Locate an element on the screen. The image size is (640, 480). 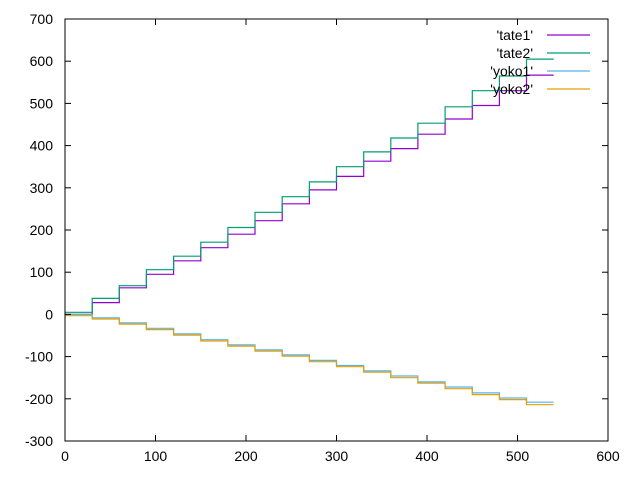
y-tick-label: -200 is located at coordinates (39, 399).